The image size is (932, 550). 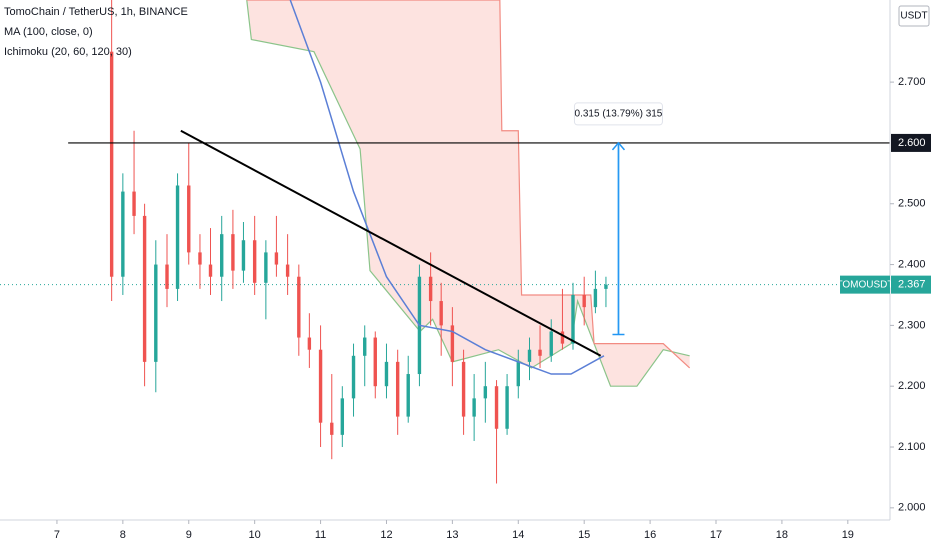 I want to click on y-tick-label: 2.300, so click(x=912, y=325).